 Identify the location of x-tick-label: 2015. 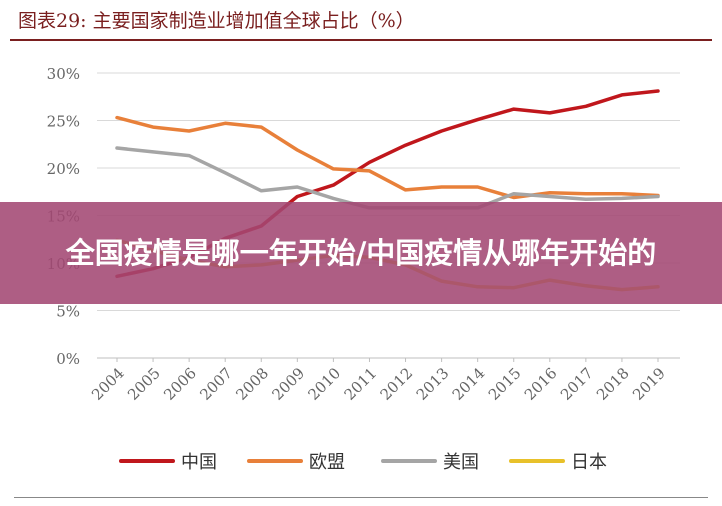
(505, 384).